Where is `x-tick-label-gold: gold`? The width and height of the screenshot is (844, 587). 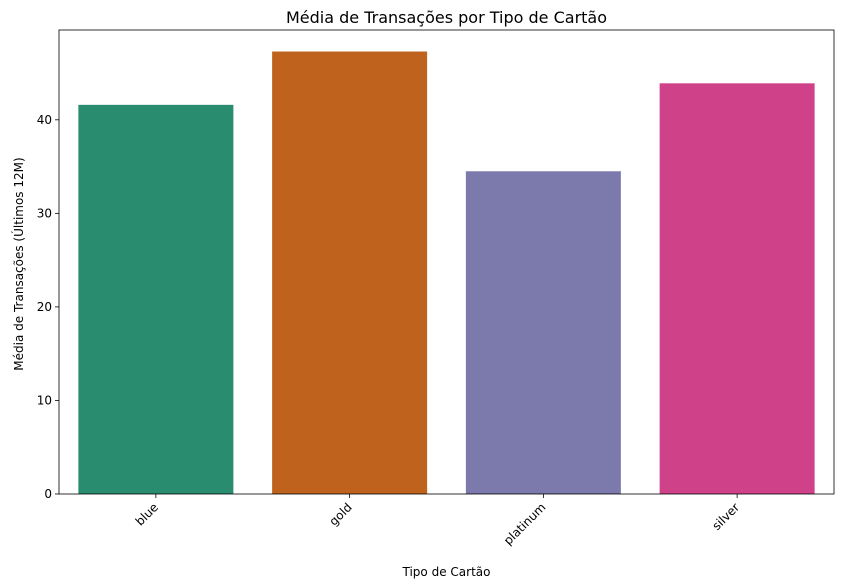
x-tick-label-gold: gold is located at coordinates (341, 514).